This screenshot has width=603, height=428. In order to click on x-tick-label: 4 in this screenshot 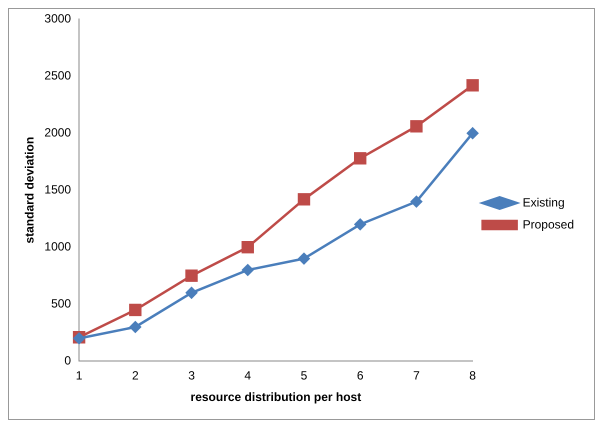, I will do `click(248, 375)`.